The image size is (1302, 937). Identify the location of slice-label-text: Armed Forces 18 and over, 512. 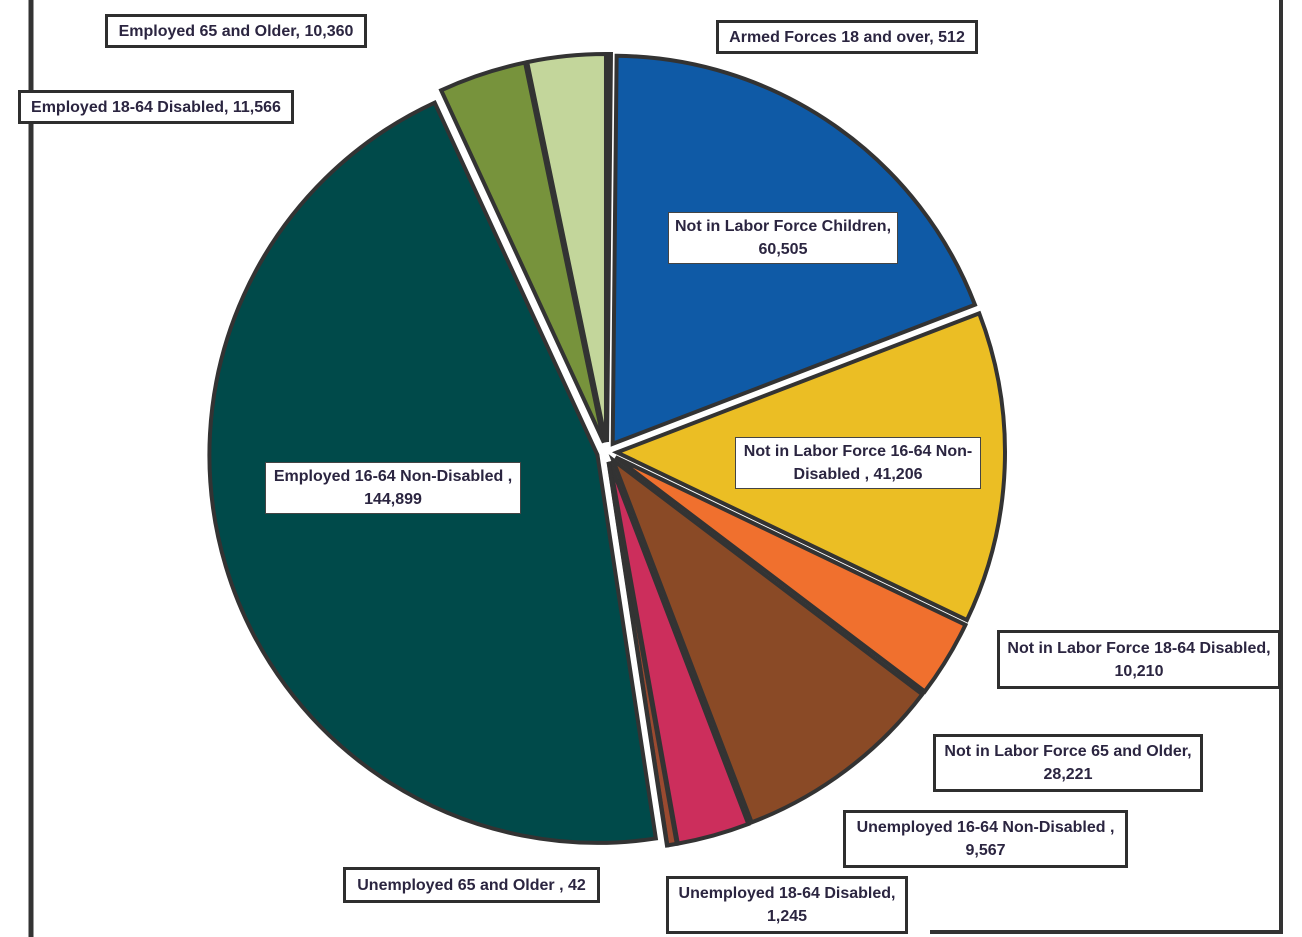
(847, 37).